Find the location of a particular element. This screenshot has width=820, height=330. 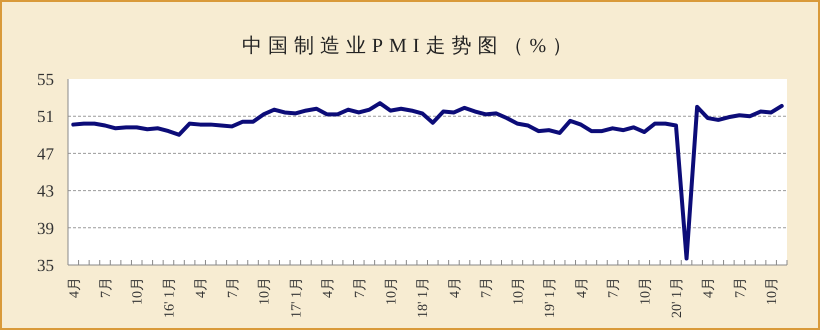

y-tick-label: 51 is located at coordinates (45, 116).